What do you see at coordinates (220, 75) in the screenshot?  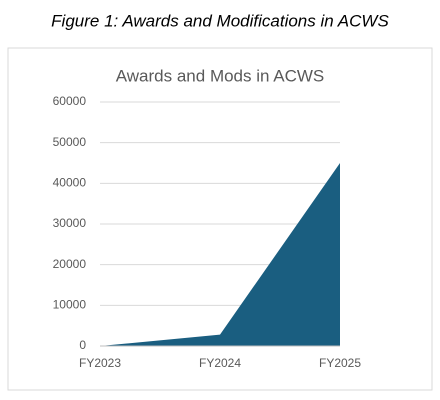 I see `chart-title: Awards and Mods in ACWS` at bounding box center [220, 75].